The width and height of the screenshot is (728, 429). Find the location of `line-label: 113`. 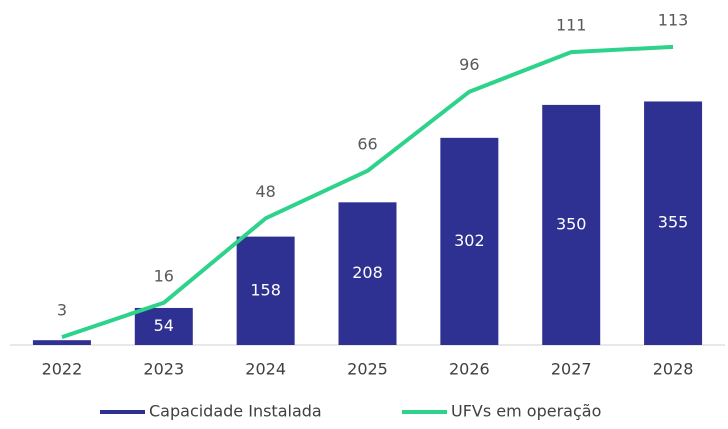

line-label: 113 is located at coordinates (673, 19).